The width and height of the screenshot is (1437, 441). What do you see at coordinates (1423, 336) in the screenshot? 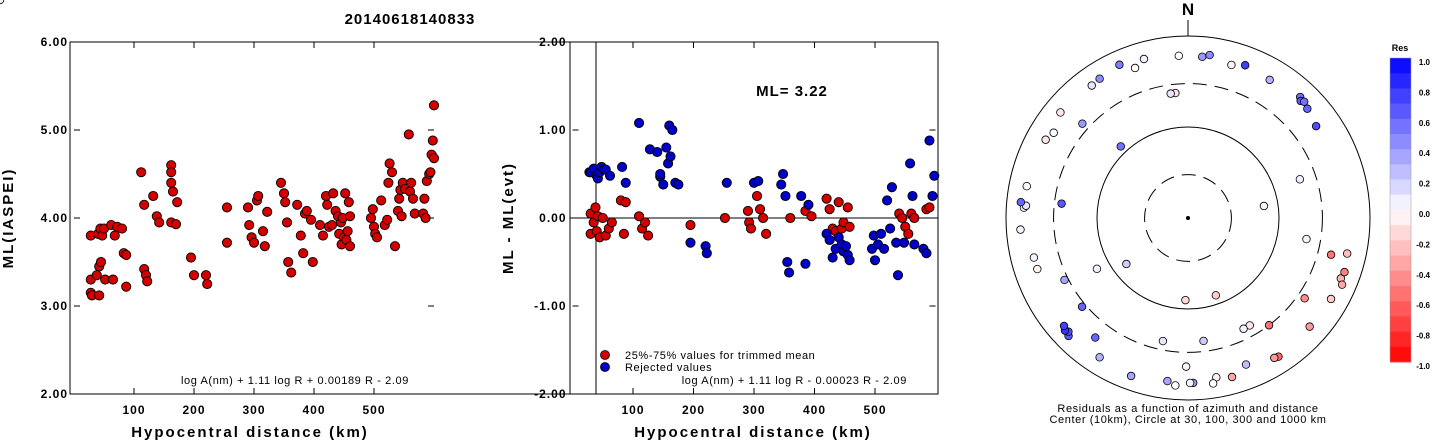
I see `colorbar-tick-label: -0.8` at bounding box center [1423, 336].